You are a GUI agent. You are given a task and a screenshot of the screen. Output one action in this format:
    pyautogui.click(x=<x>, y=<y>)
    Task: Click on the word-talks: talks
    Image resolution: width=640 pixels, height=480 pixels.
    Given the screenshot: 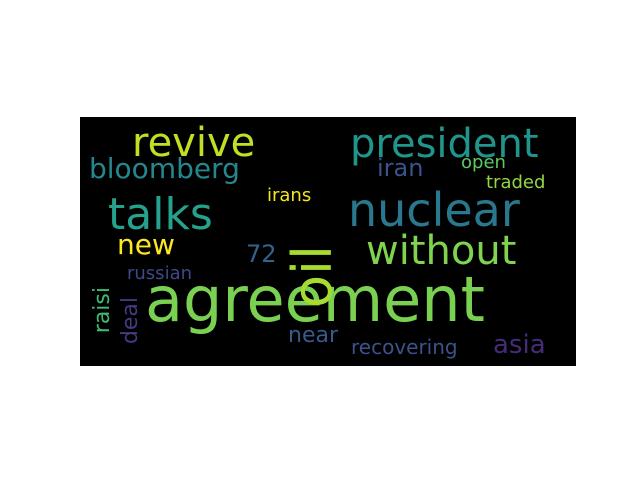 What is the action you would take?
    pyautogui.click(x=160, y=214)
    